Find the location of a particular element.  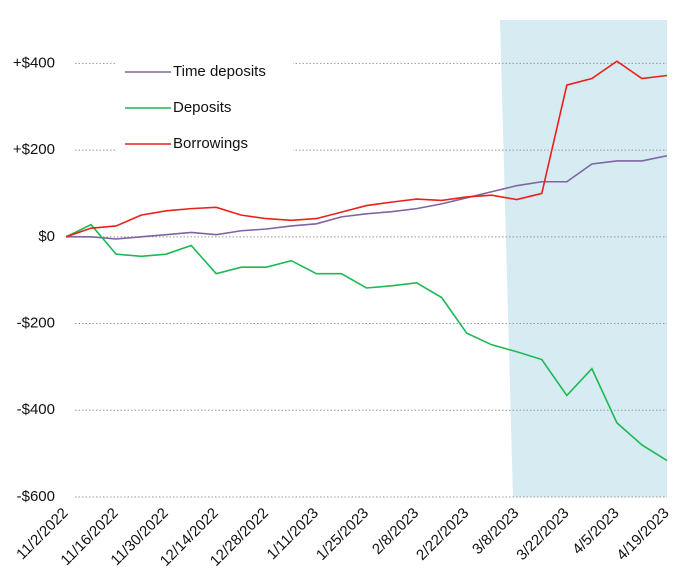

y-tick-label: +$400 is located at coordinates (34, 62).